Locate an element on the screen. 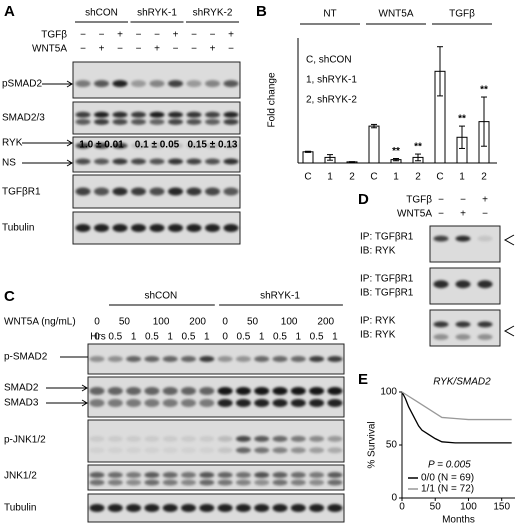 Image resolution: width=520 pixels, height=526 pixels. x-tick-label: 1 is located at coordinates (396, 177).